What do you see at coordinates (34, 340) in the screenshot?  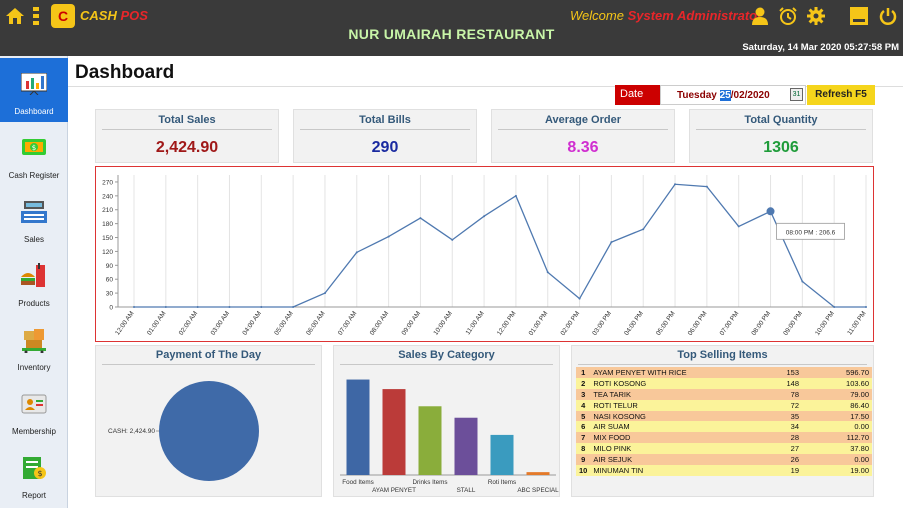 I see `inventory-boxes-icon` at bounding box center [34, 340].